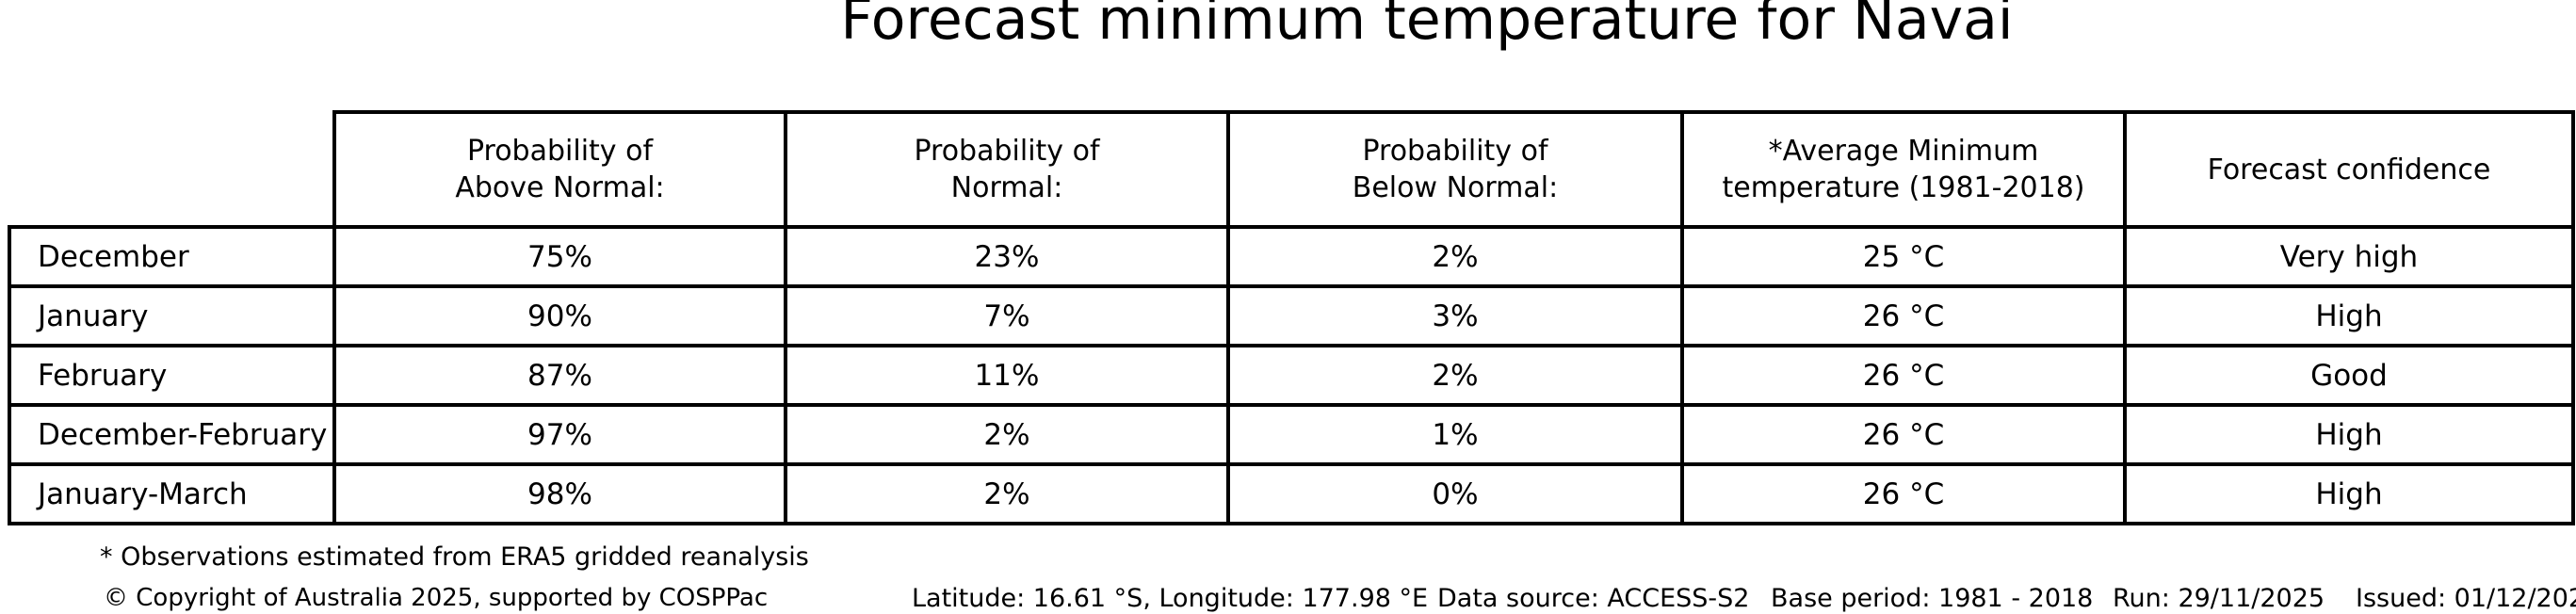 This screenshot has width=2576, height=614. I want to click on period-label: December, so click(172, 256).